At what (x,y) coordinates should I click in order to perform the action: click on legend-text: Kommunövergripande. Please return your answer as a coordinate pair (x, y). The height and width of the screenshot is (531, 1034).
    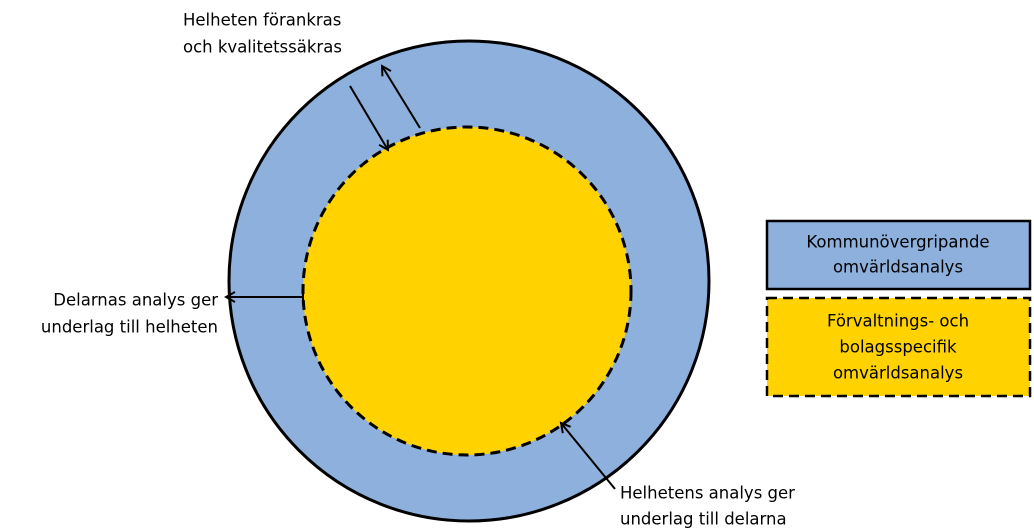
    Looking at the image, I should click on (897, 242).